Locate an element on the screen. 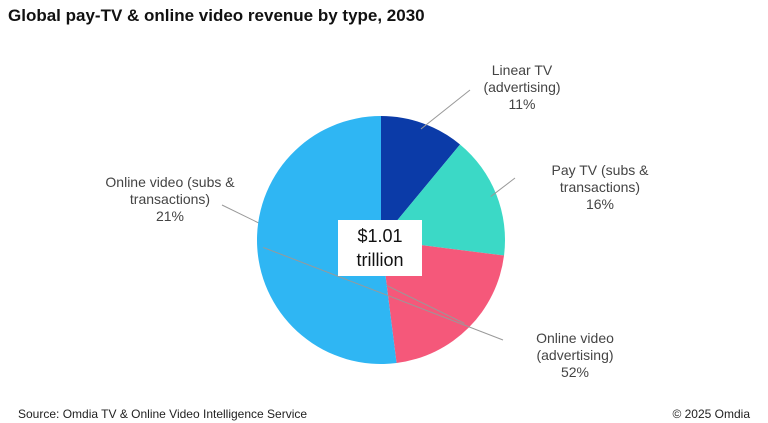 This screenshot has width=768, height=423. slice-label: Online video (advertising) 52% is located at coordinates (575, 355).